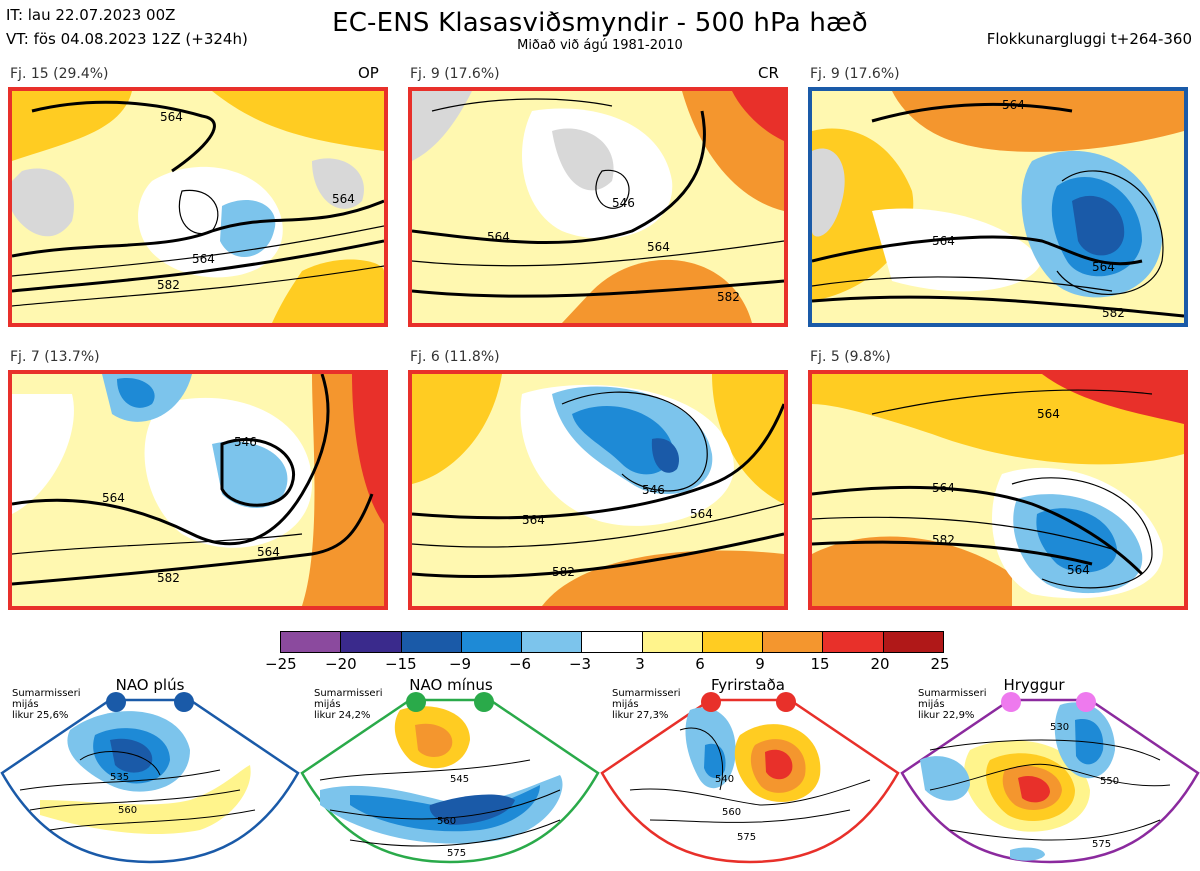 Image resolution: width=1200 pixels, height=871 pixels. What do you see at coordinates (1109, 781) in the screenshot?
I see `contour-label: 550` at bounding box center [1109, 781].